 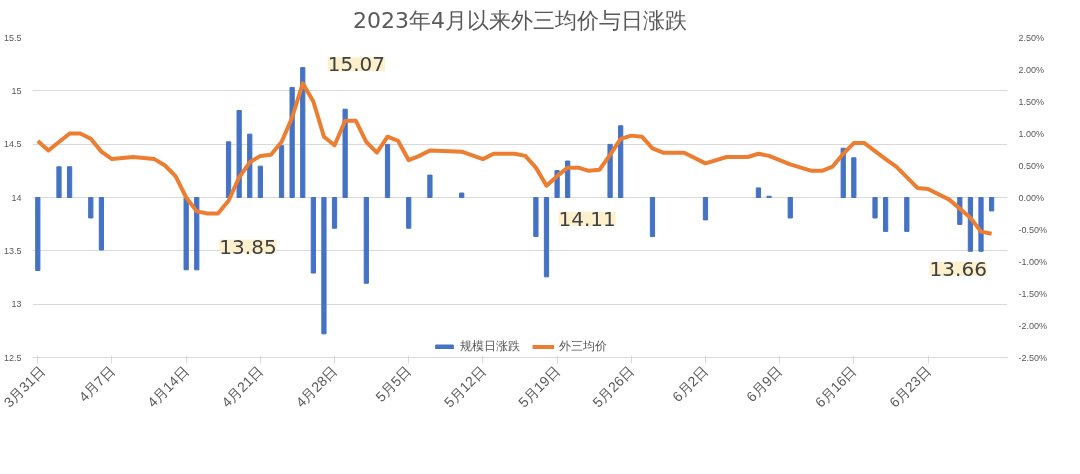 I want to click on x-tick-label: 4月28日, so click(x=316, y=386).